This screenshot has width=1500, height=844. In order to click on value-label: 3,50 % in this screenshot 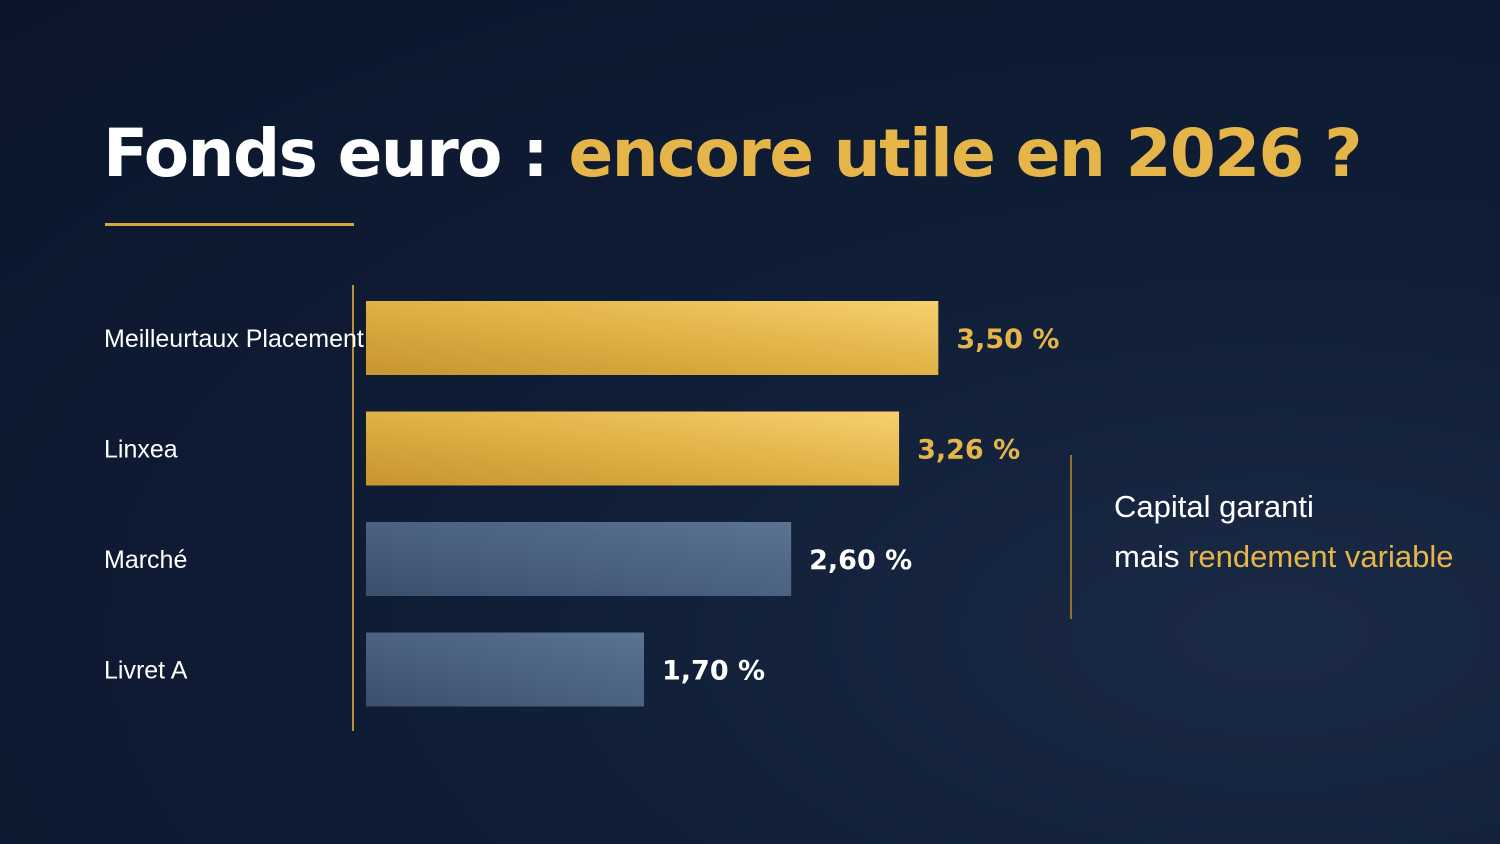, I will do `click(1007, 339)`.